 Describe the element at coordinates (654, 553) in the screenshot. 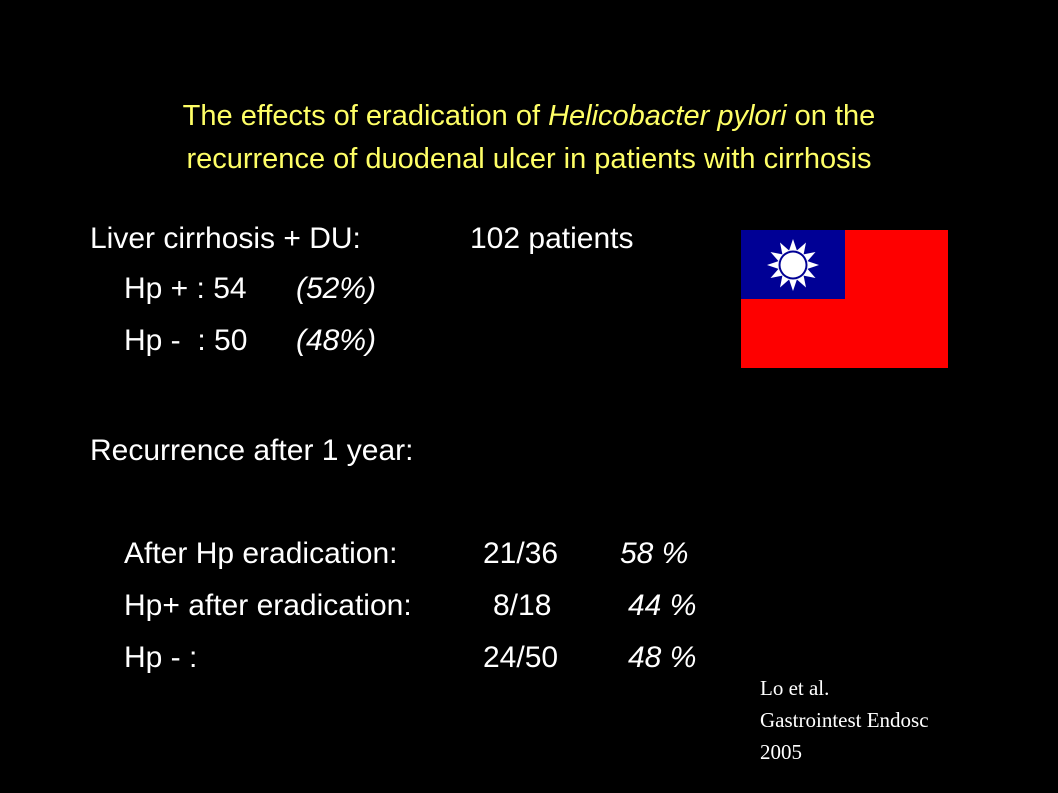

I see `row-percent: 58 %` at that location.